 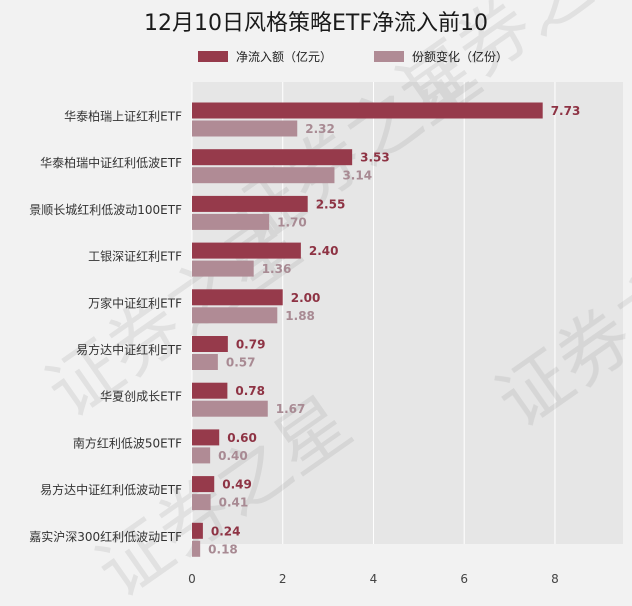 What do you see at coordinates (375, 158) in the screenshot?
I see `data-label: 3.53` at bounding box center [375, 158].